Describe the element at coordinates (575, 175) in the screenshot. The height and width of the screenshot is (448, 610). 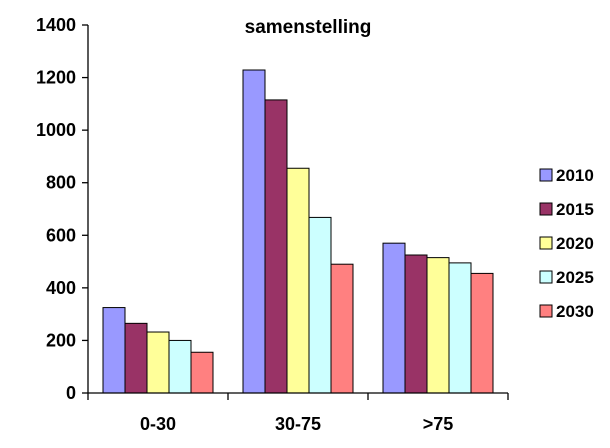
I see `legend-label-2010: 2010` at that location.